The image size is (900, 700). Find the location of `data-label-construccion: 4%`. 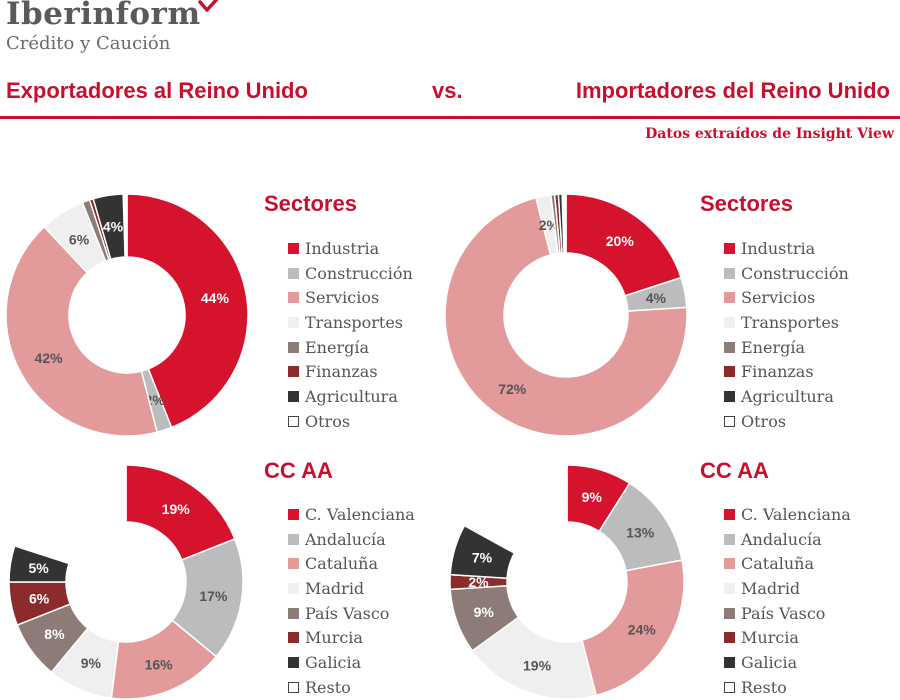

data-label-construccion: 4% is located at coordinates (656, 298).